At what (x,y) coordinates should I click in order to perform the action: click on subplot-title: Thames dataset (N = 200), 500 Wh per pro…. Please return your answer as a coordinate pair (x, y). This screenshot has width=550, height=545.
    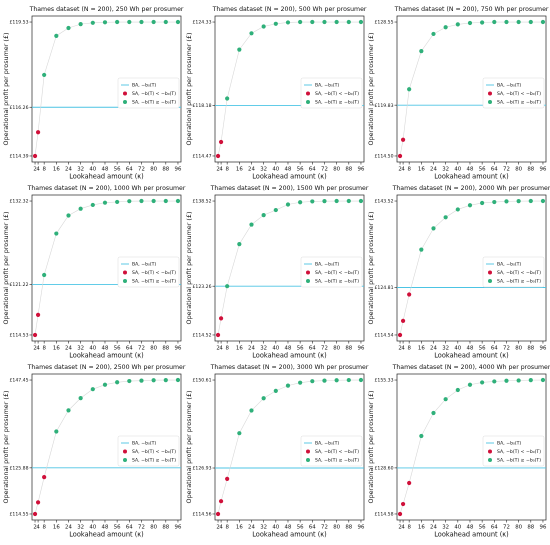
    Looking at the image, I should click on (289, 9).